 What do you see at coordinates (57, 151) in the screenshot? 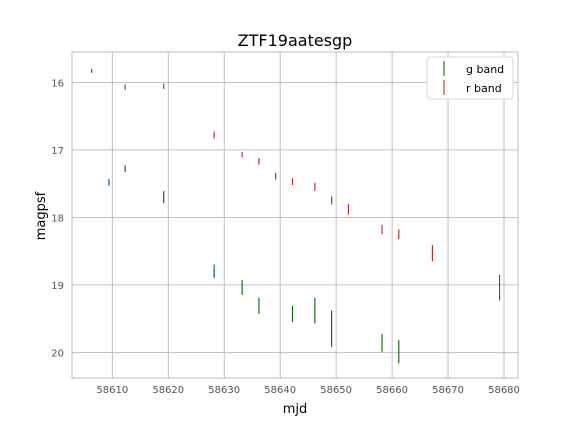
I see `y-tick-label: 17` at bounding box center [57, 151].